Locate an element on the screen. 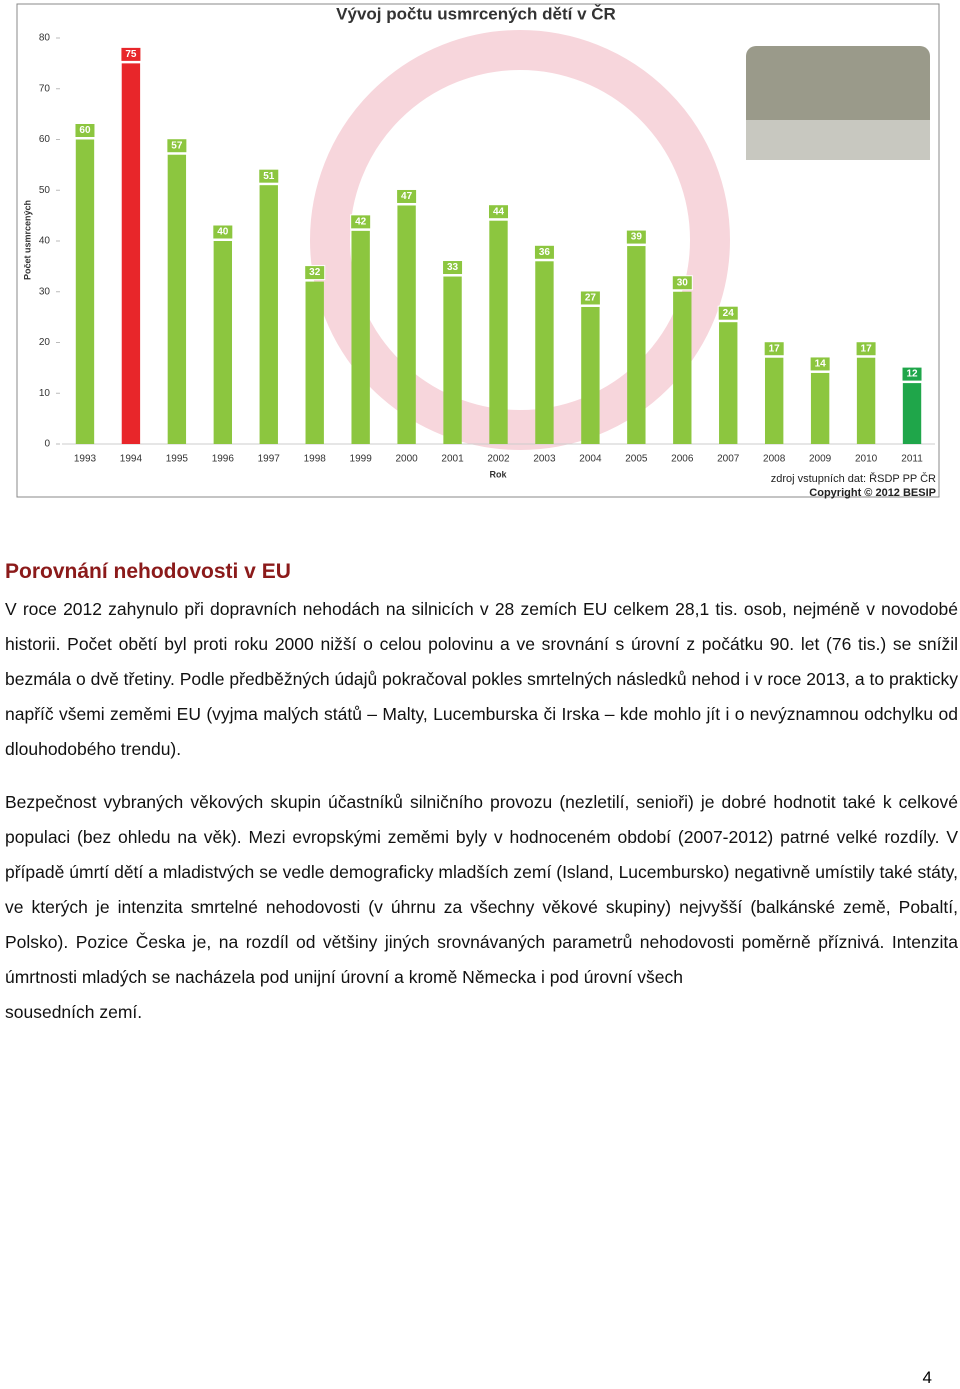 This screenshot has width=960, height=1389. x-tick-label: 2011 is located at coordinates (912, 459).